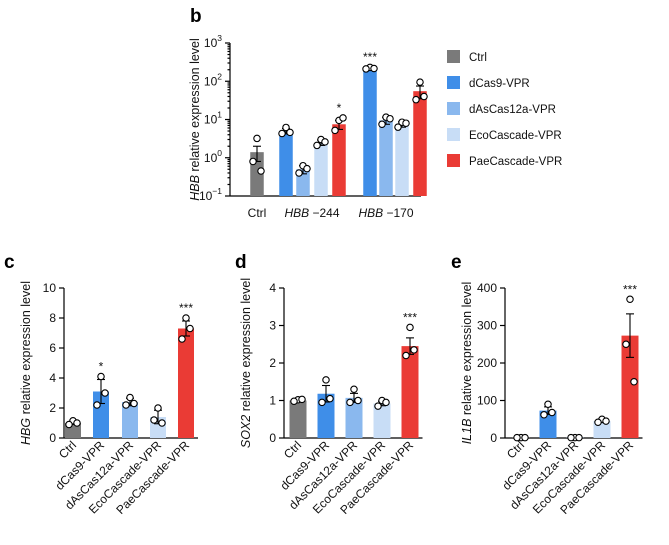 The height and width of the screenshot is (545, 669). What do you see at coordinates (211, 43) in the screenshot?
I see `panel-b-ytick-base-0: 10` at bounding box center [211, 43].